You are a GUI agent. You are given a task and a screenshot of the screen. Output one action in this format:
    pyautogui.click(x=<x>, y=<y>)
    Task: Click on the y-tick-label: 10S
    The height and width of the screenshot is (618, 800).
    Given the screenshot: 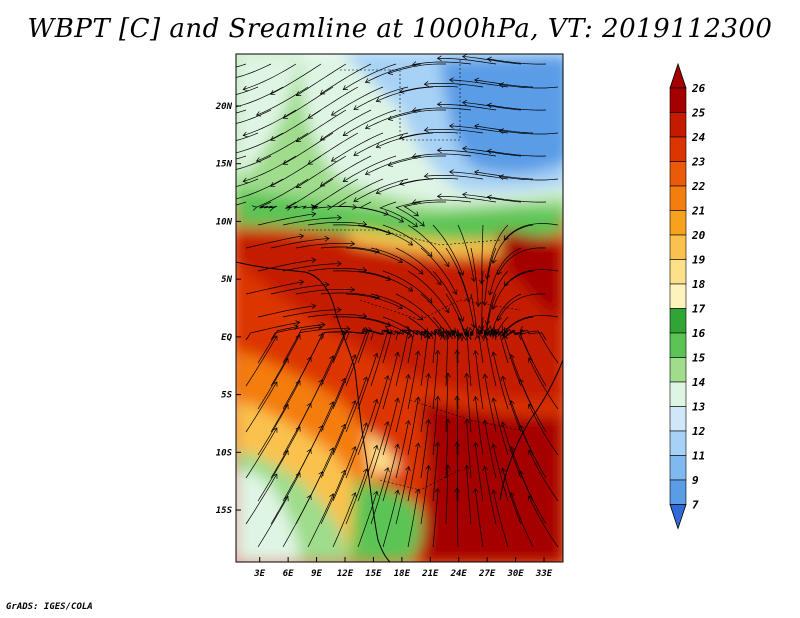 What is the action you would take?
    pyautogui.click(x=224, y=453)
    